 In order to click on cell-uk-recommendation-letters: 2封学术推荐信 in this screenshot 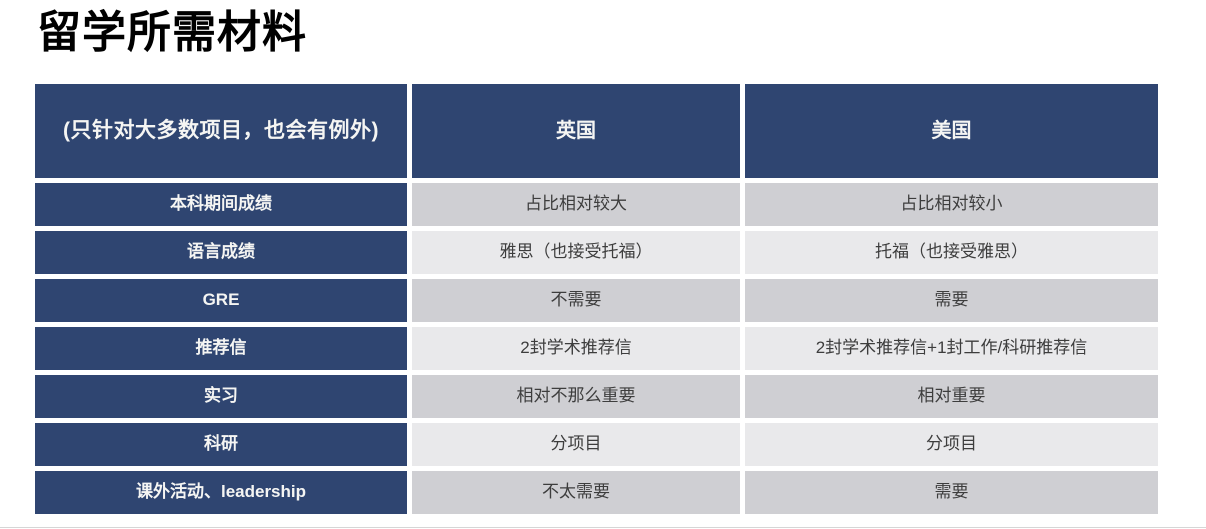, I will do `click(576, 348)`.